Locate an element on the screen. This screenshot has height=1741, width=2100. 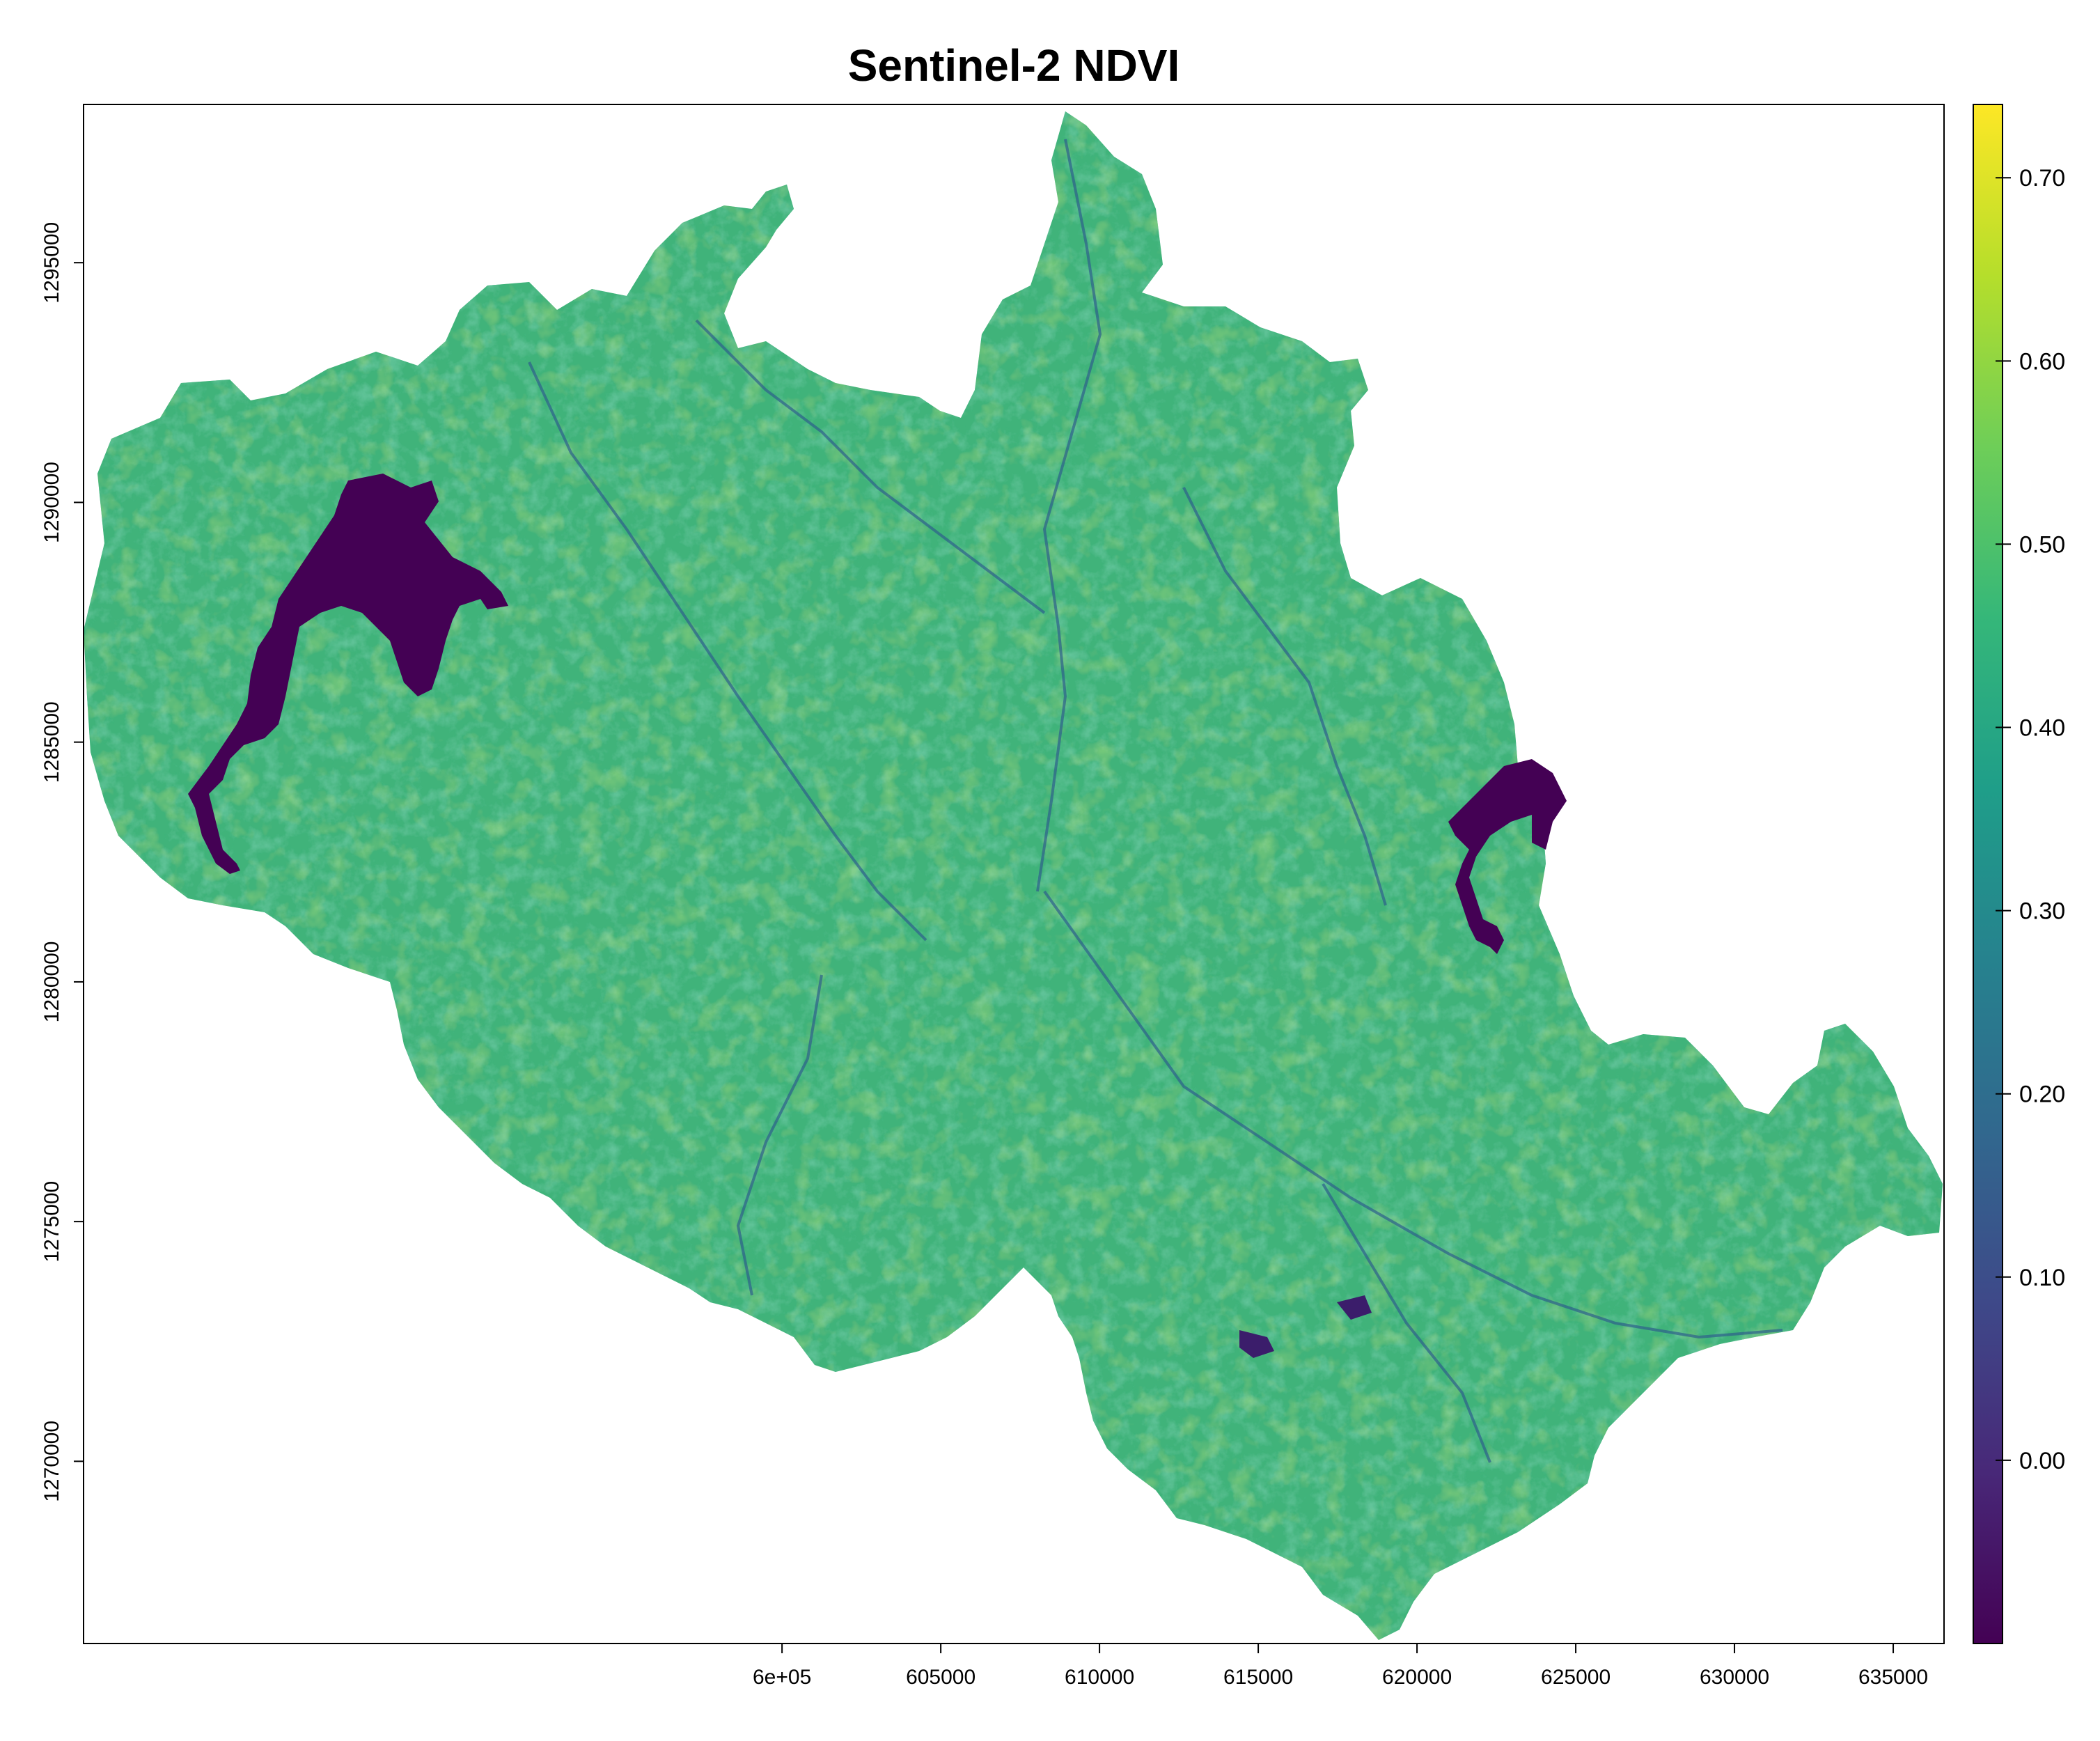
legend-tick-label: 0.20 is located at coordinates (2042, 1095).